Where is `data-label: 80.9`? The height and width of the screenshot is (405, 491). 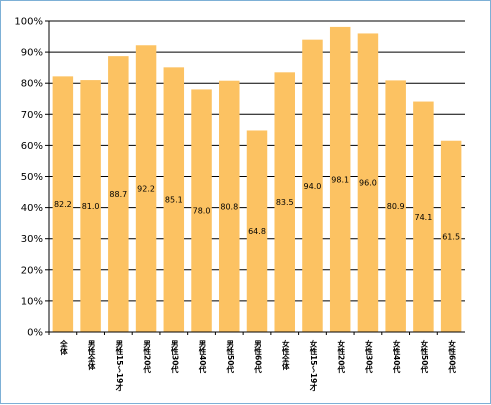 data-label: 80.9 is located at coordinates (396, 206).